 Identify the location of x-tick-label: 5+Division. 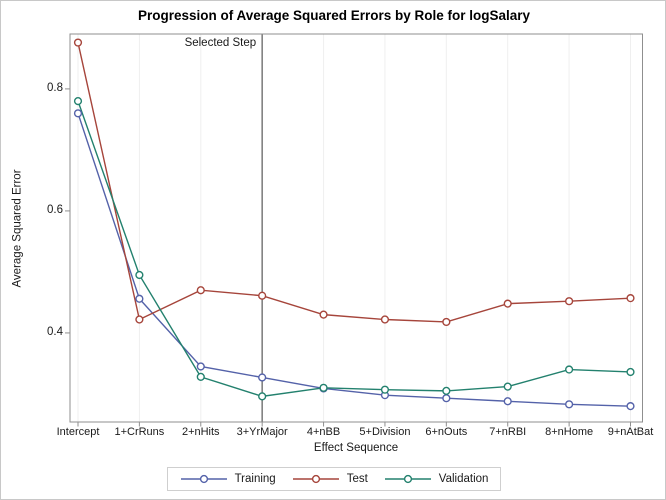
(385, 432).